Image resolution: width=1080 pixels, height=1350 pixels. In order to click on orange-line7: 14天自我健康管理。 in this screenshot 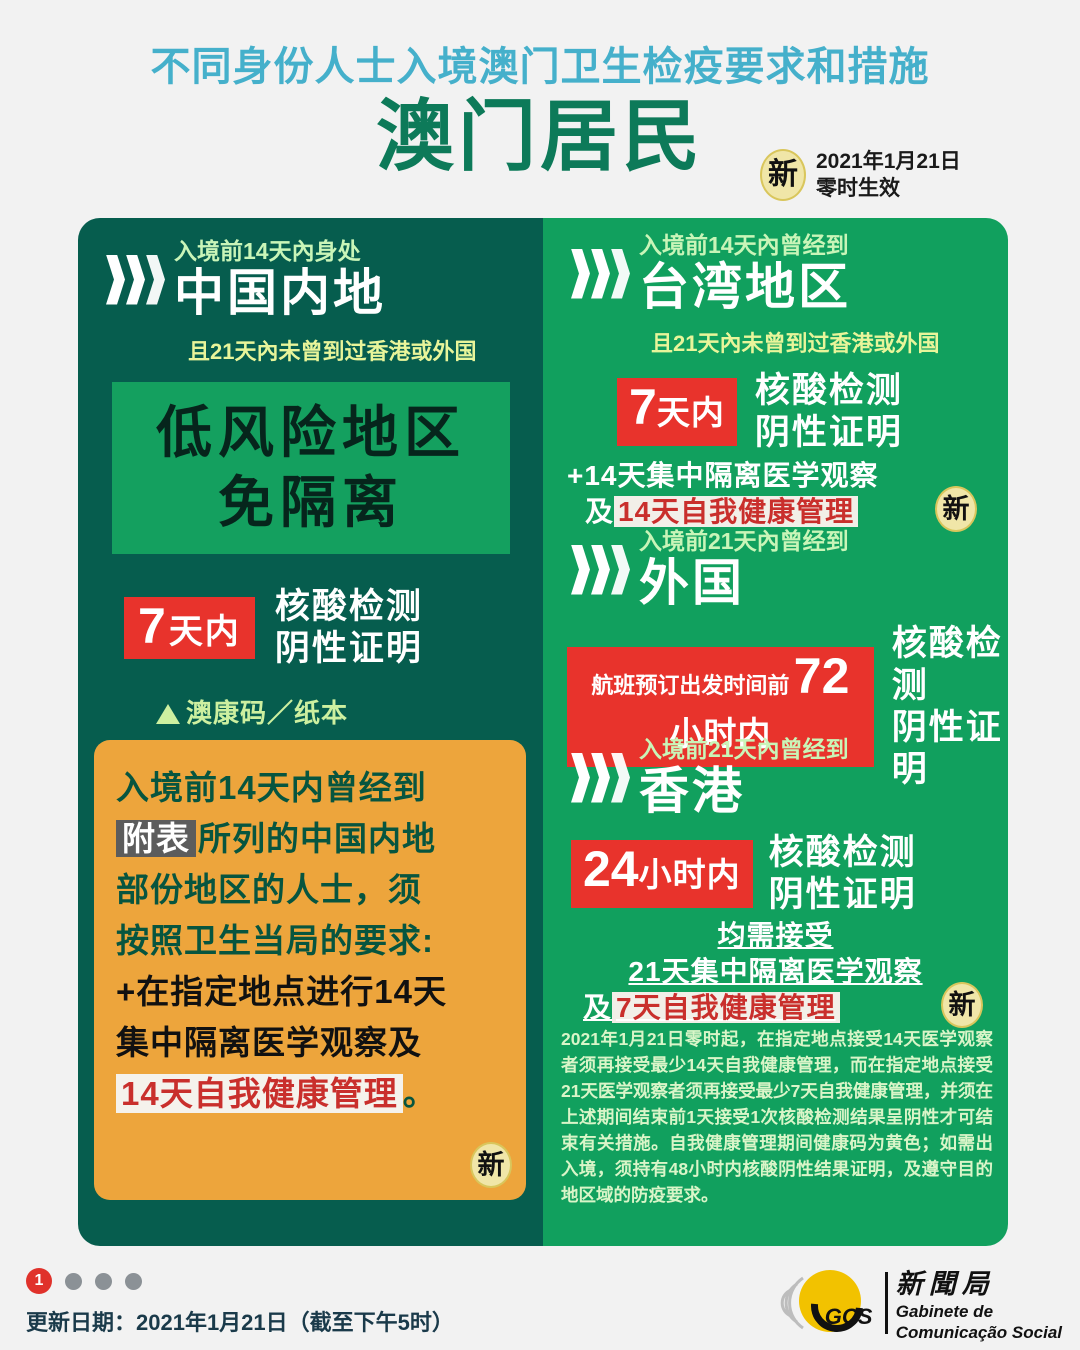, I will do `click(311, 1093)`.